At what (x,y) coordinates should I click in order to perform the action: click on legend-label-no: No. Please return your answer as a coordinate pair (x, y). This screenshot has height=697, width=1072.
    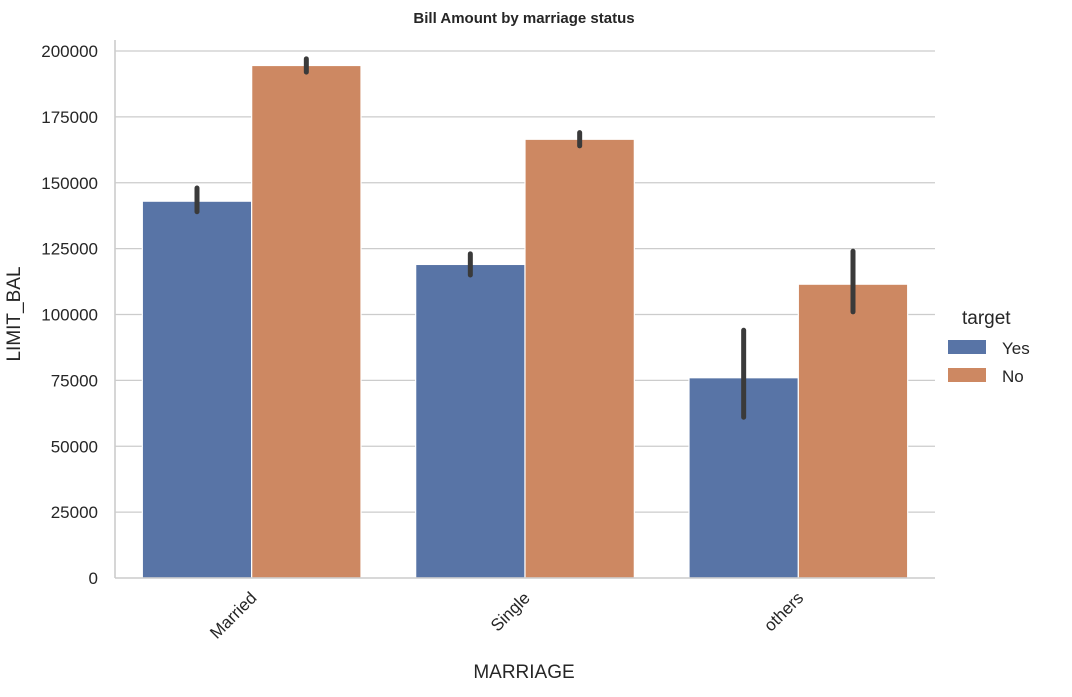
    Looking at the image, I should click on (1013, 376).